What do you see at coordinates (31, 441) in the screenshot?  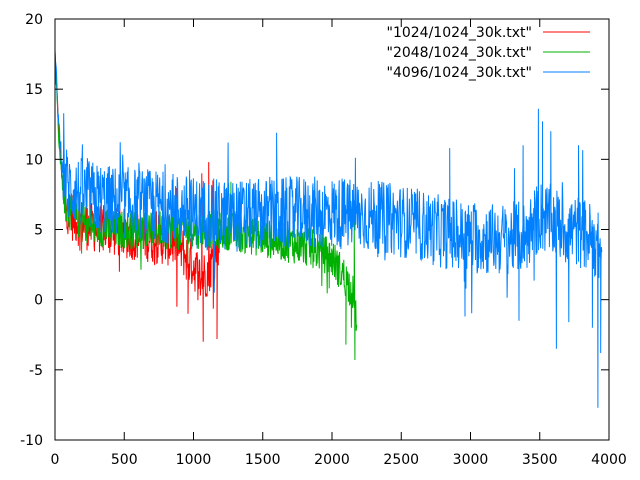 I see `y-tick-label: -10` at bounding box center [31, 441].